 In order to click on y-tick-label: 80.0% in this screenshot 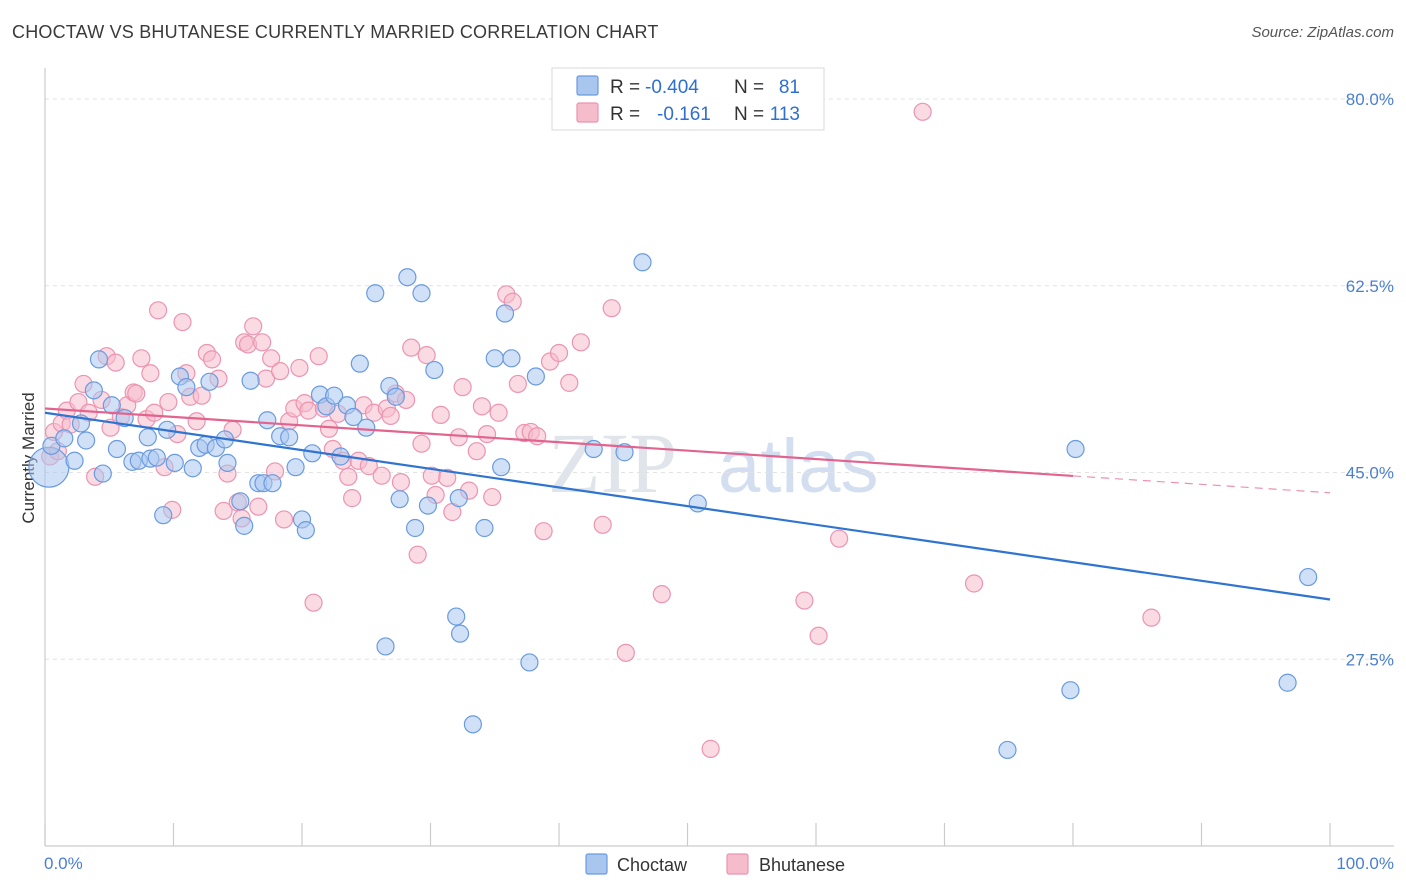, I will do `click(1370, 99)`.